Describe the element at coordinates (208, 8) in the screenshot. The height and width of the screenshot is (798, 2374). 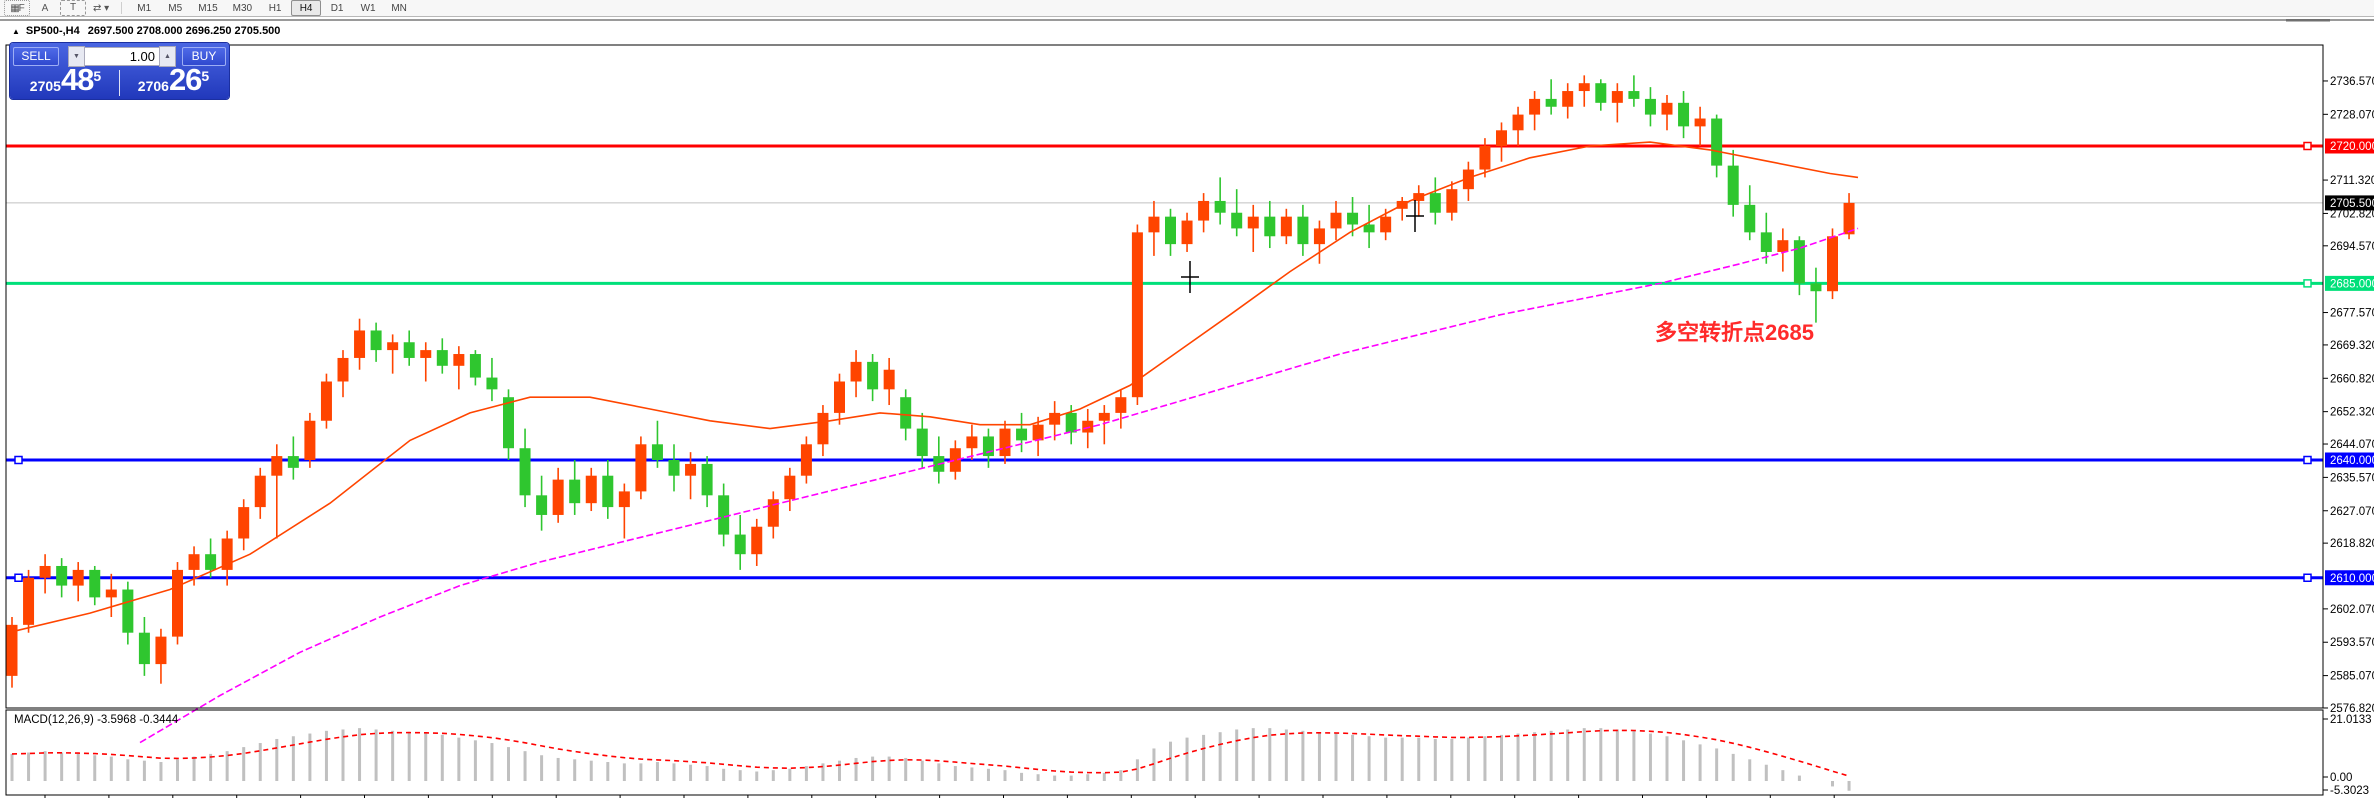
I see `timeframe-button-m15: M15` at that location.